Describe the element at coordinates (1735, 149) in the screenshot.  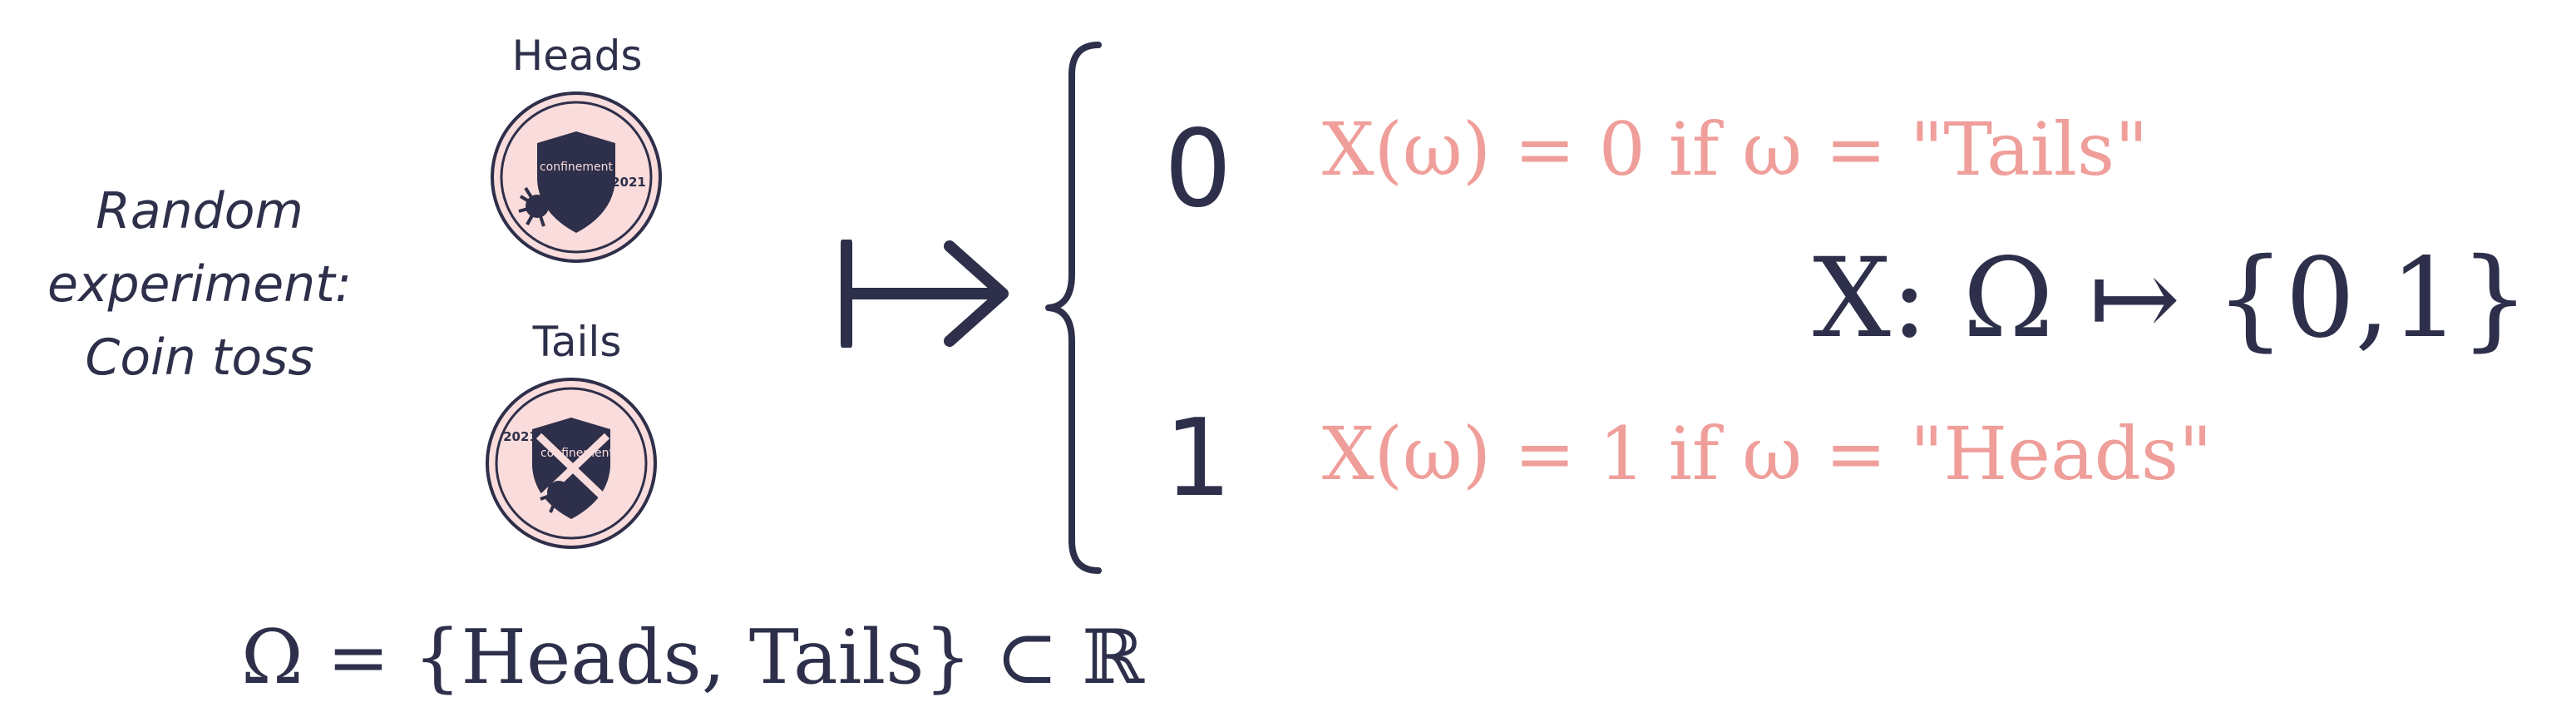
I see `rule-tails: X(ω) = 0 if ω = "Tails"` at that location.